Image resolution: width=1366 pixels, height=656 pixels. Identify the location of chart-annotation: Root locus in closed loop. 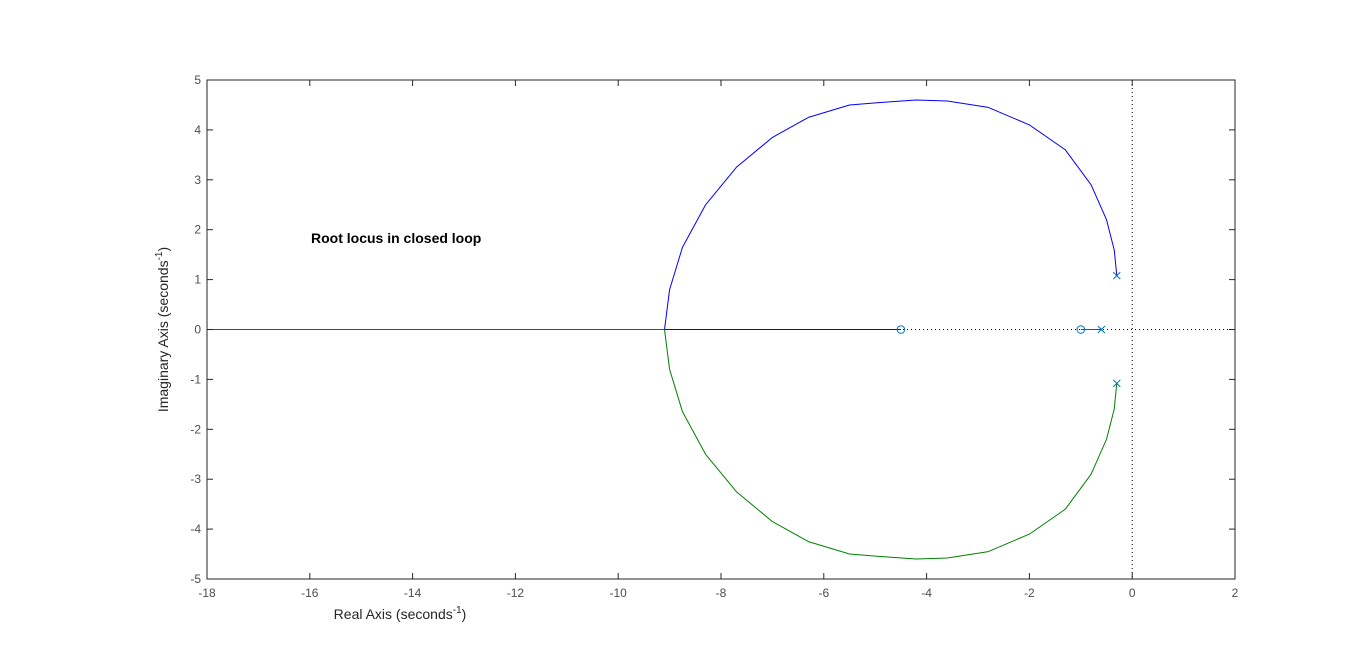
(396, 238).